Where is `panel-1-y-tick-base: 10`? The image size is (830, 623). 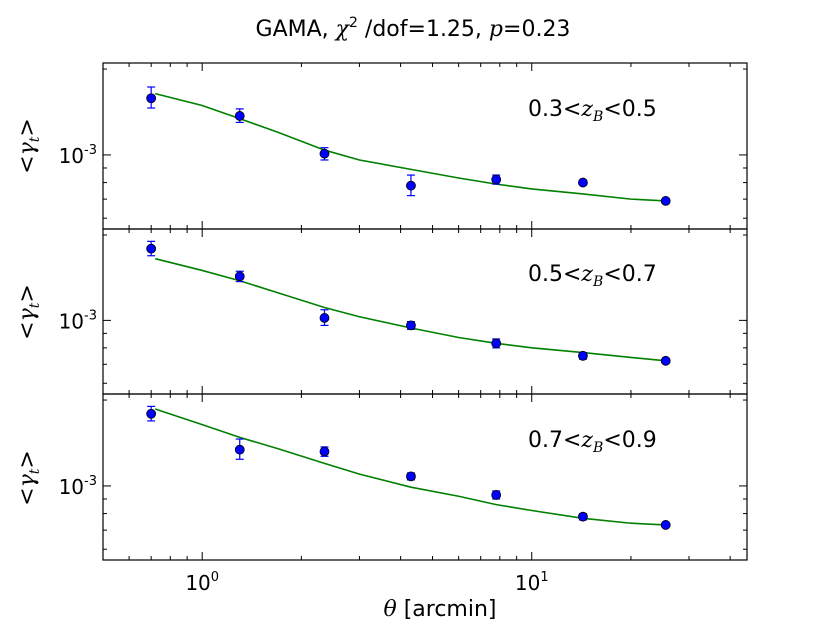
panel-1-y-tick-base: 10 is located at coordinates (71, 156).